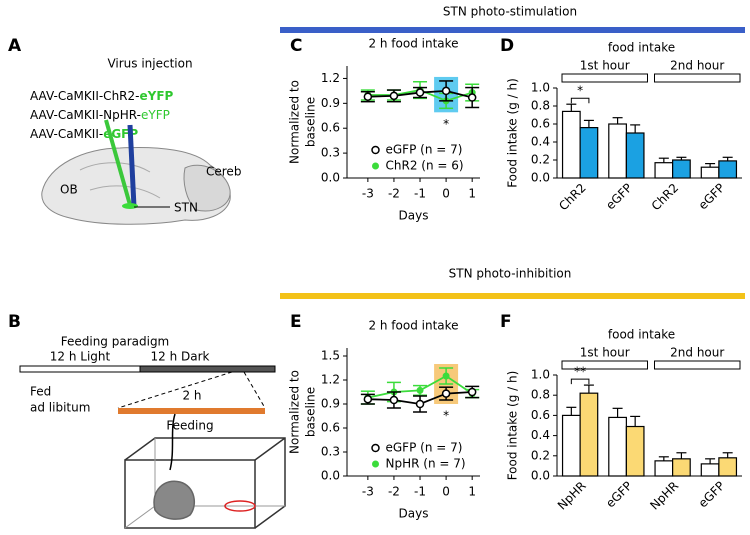 This screenshot has width=750, height=535. What do you see at coordinates (510, 12) in the screenshot?
I see `section-title: STN photo-stimulation` at bounding box center [510, 12].